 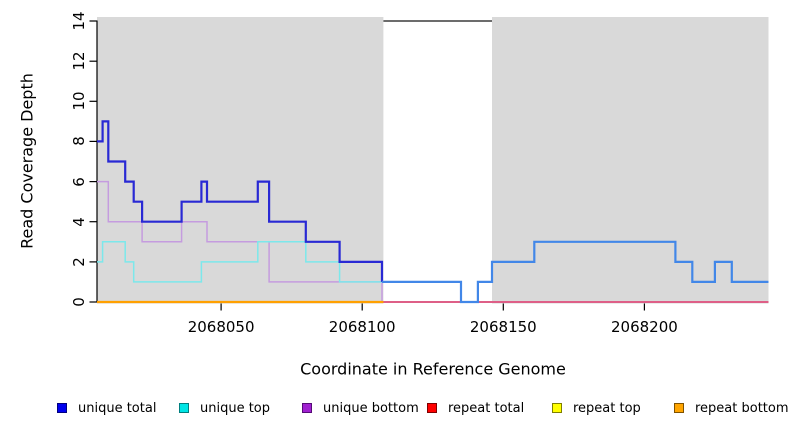 I want to click on x-tick-label: 2068100, so click(x=362, y=327).